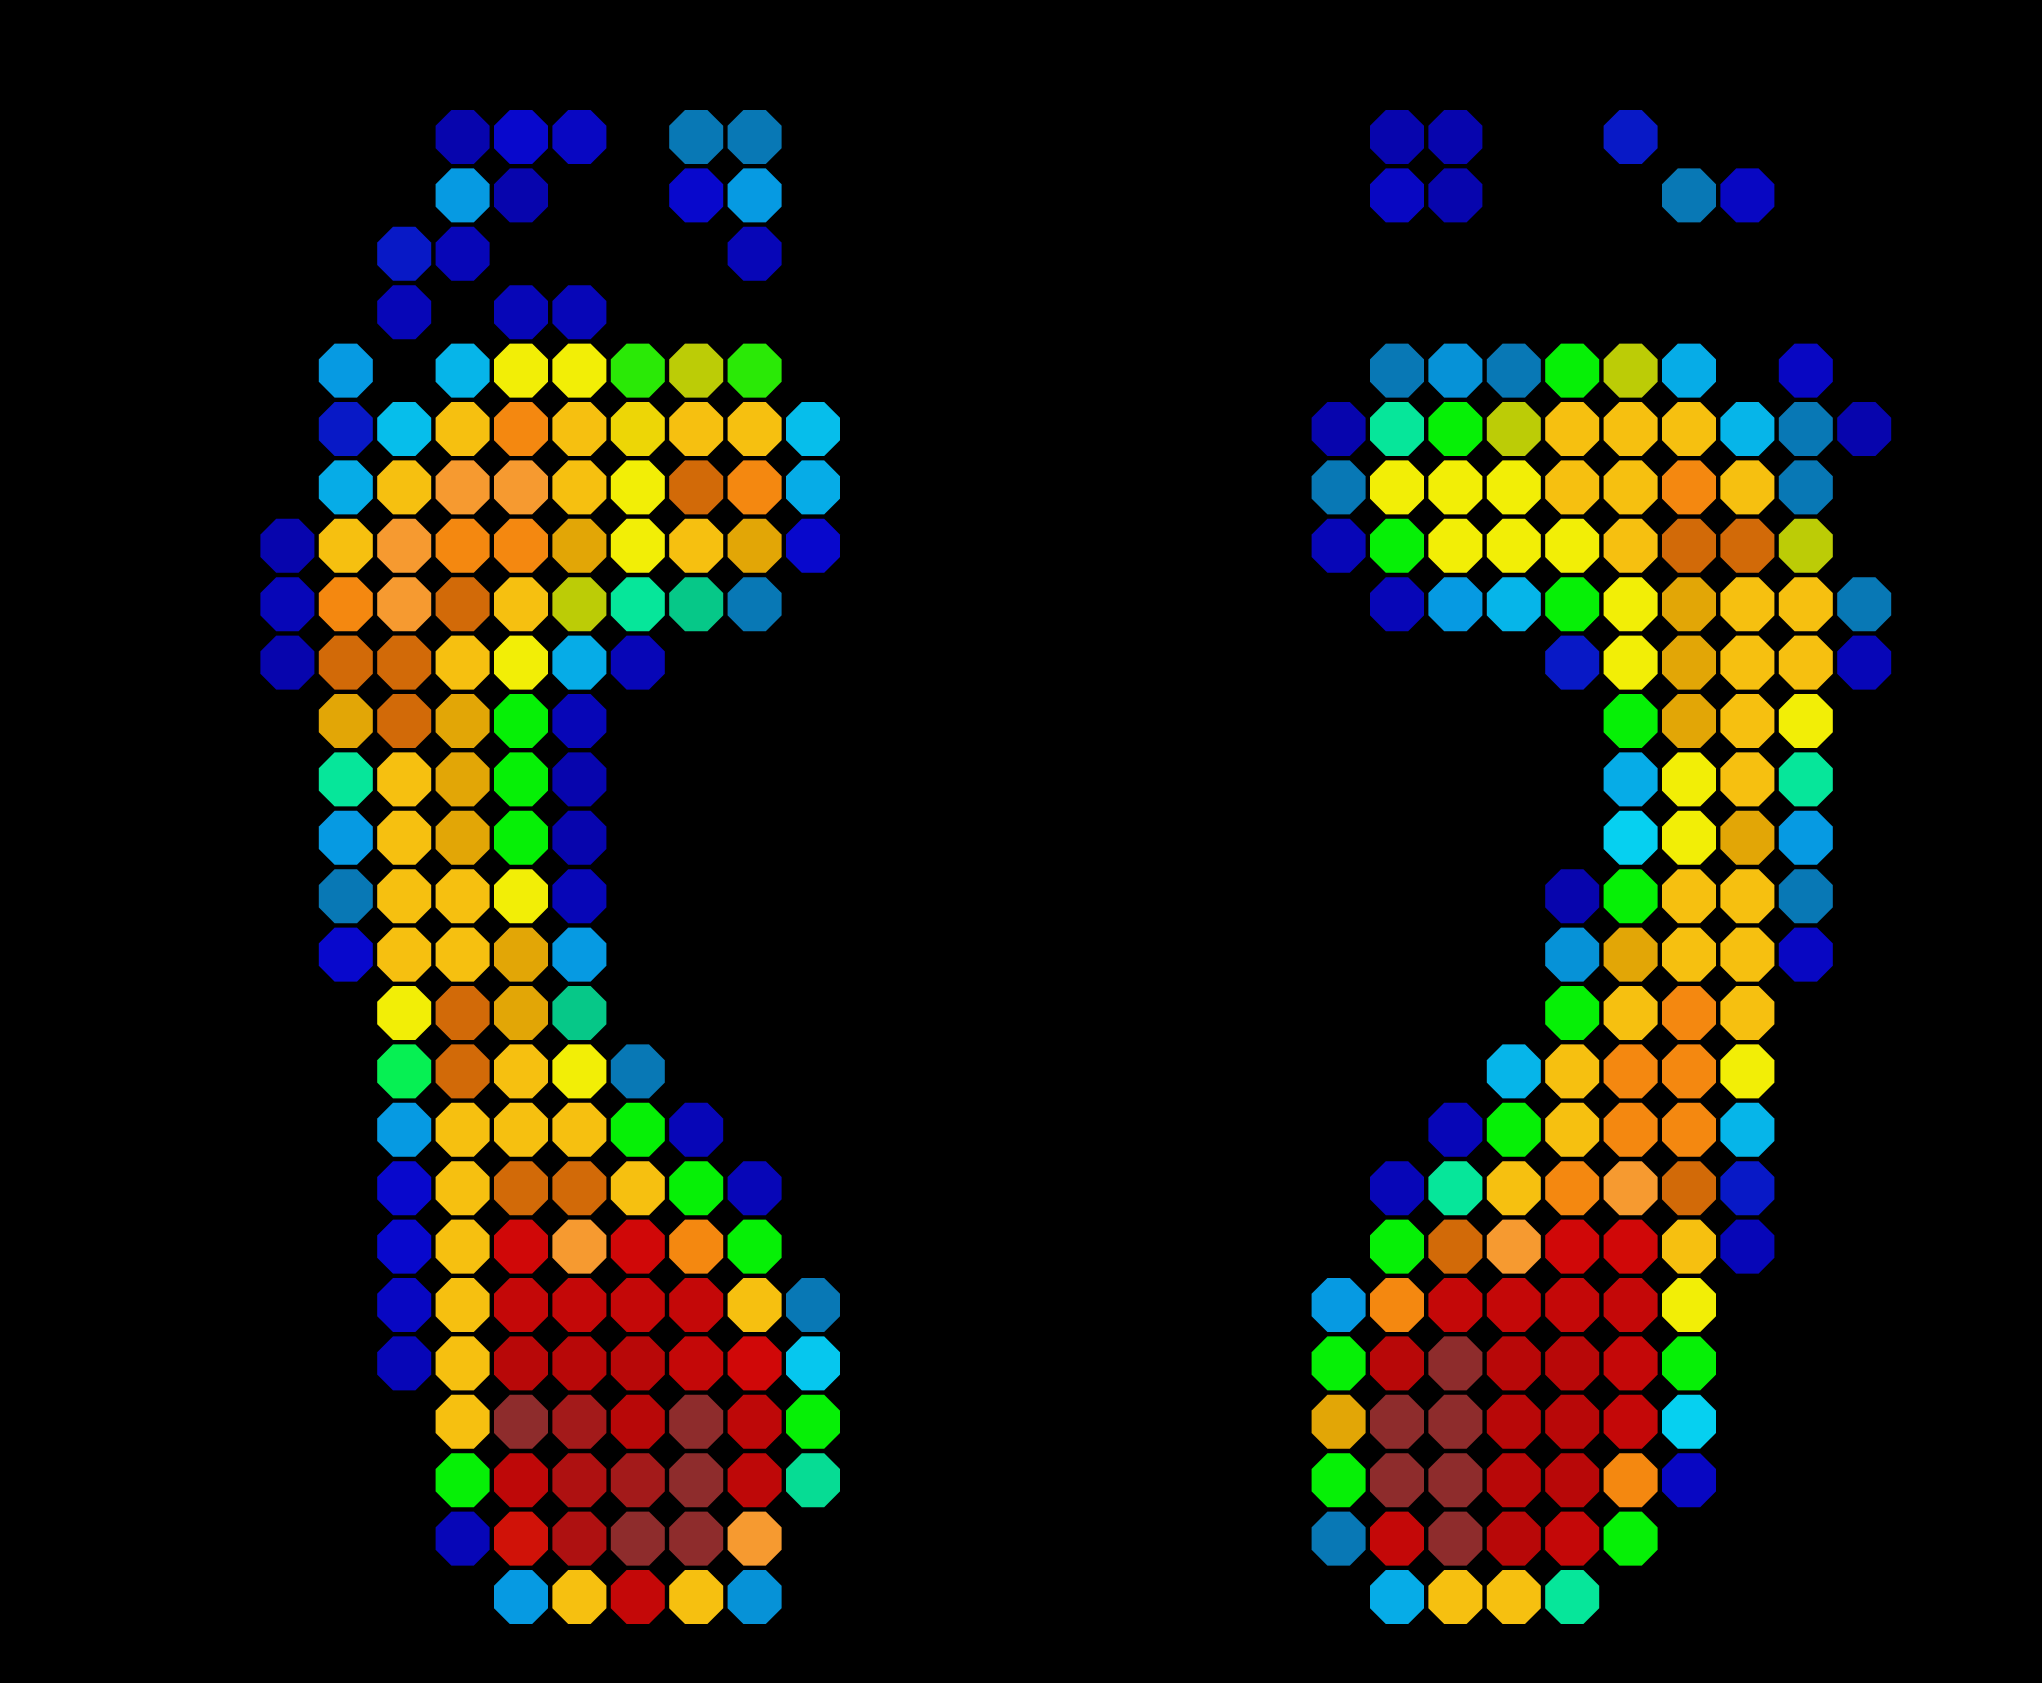 This screenshot has height=1683, width=2042. I want to click on right-foot-sensor-r8-c21, so click(1455, 604).